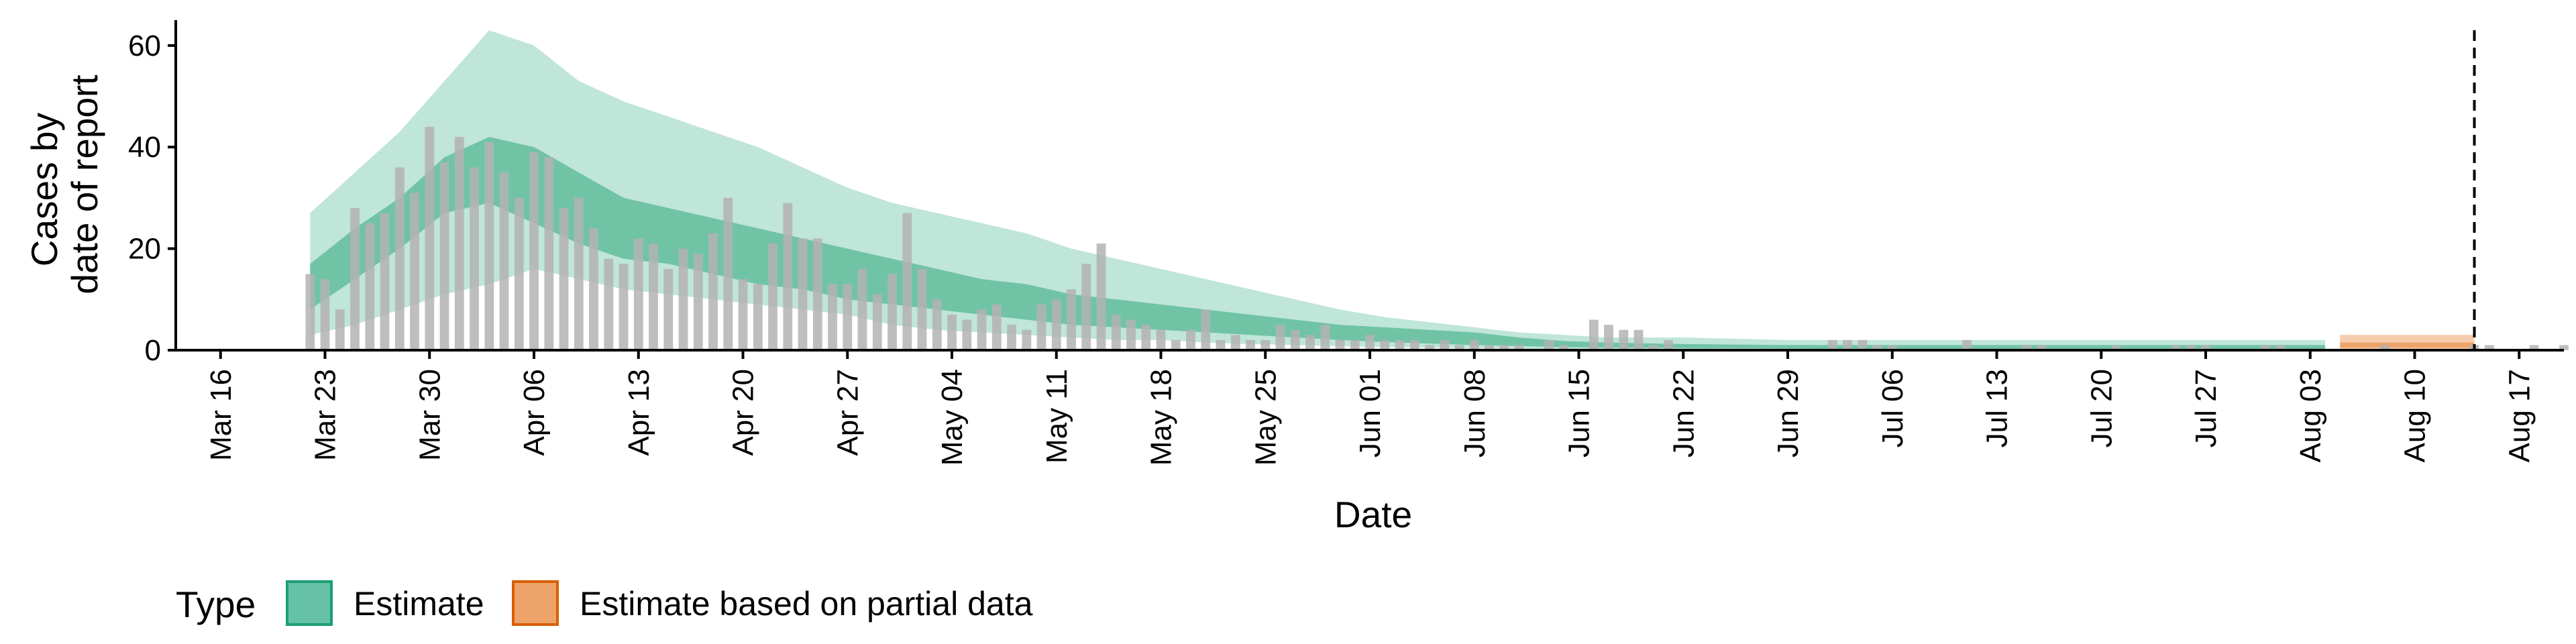  Describe the element at coordinates (153, 350) in the screenshot. I see `y-tick-label: 0` at that location.